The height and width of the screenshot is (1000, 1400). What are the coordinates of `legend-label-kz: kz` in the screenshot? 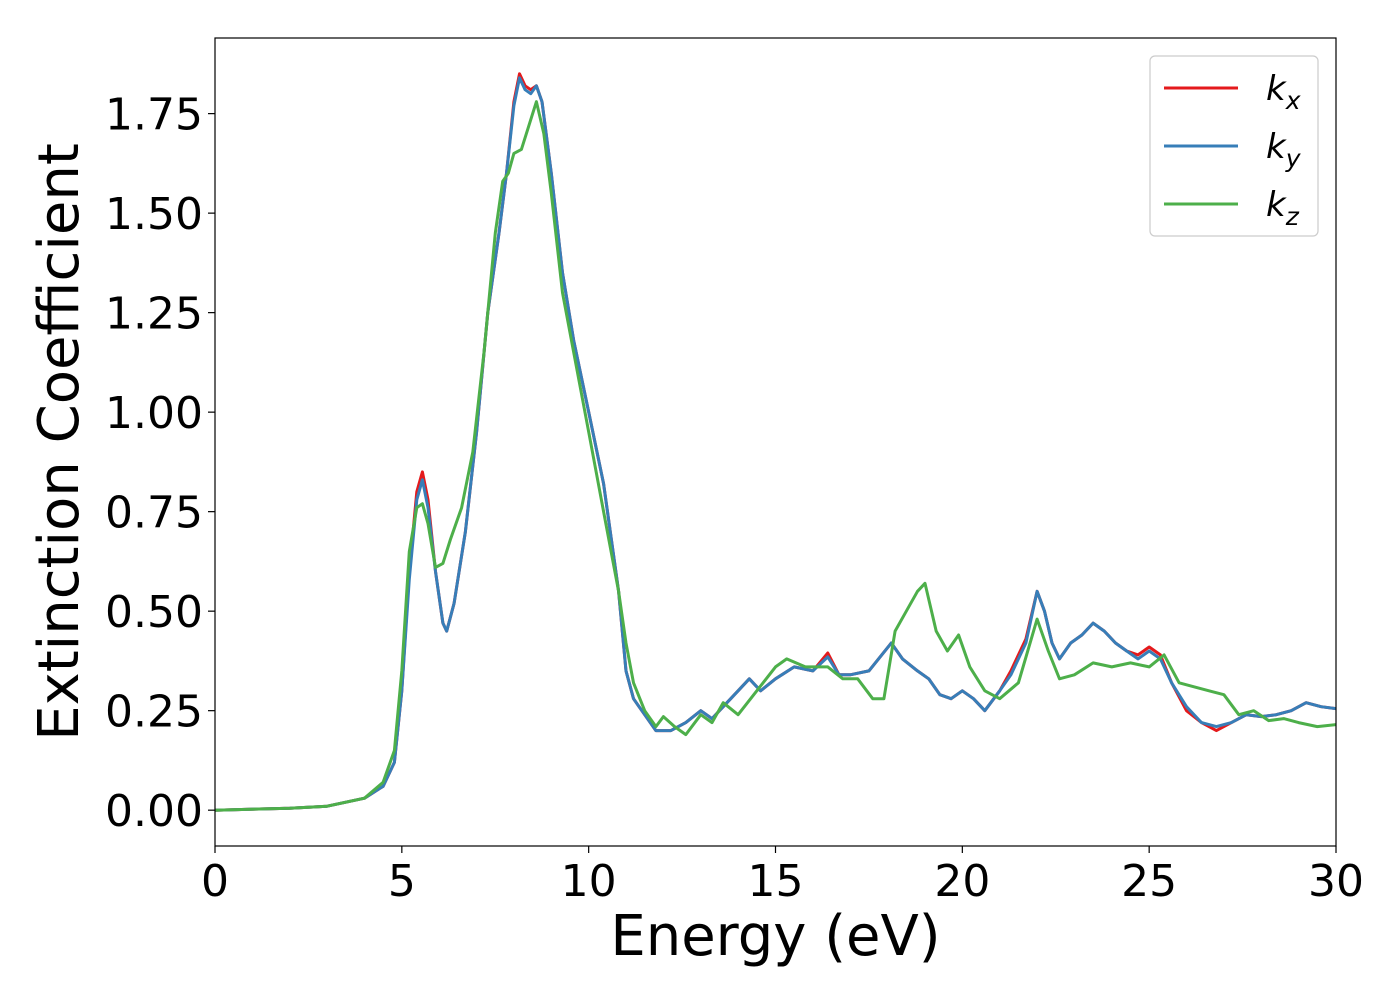 It's located at (1283, 208).